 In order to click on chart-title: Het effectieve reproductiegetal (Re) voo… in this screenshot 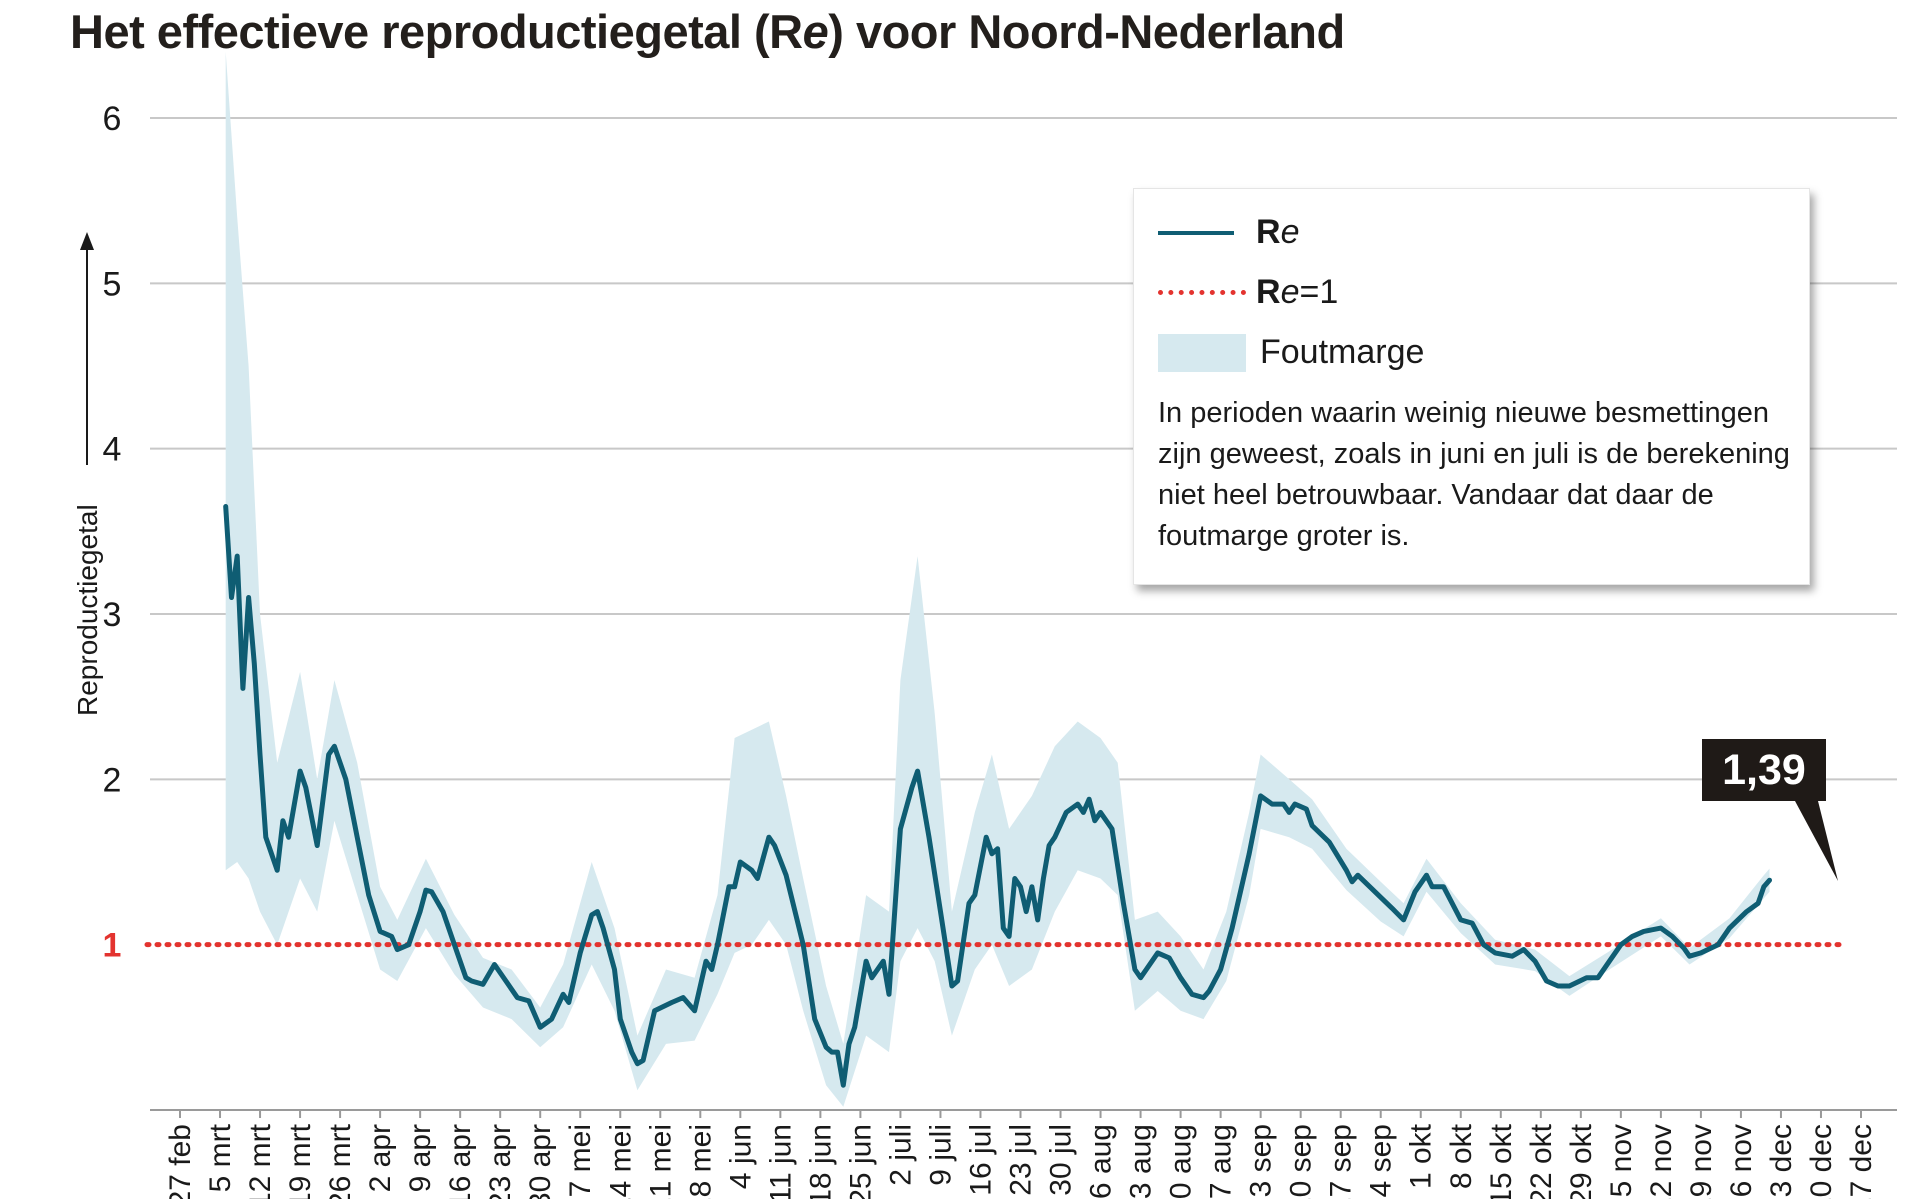, I will do `click(707, 31)`.